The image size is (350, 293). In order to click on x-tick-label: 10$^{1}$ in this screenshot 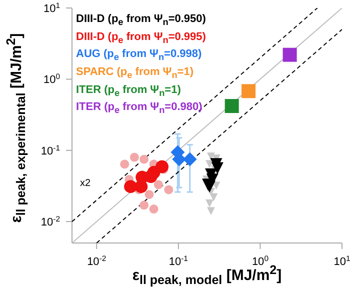, I will do `click(342, 261)`.